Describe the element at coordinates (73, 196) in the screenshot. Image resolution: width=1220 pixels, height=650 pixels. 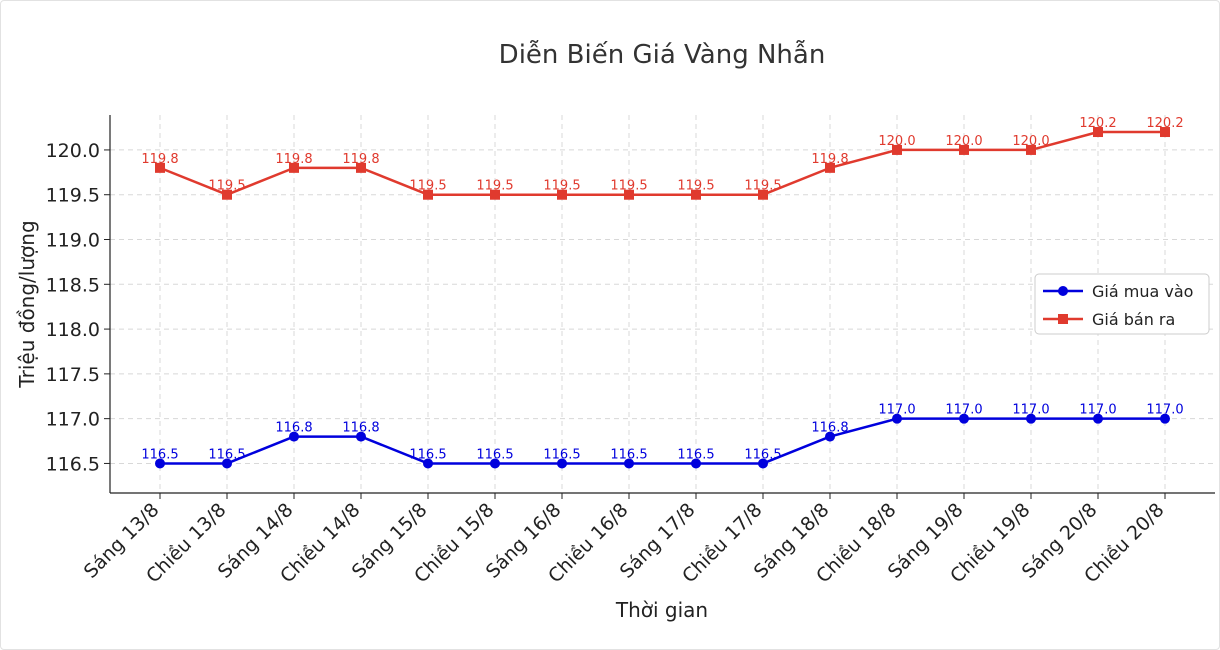
I see `y-tick-label: 119.5` at that location.